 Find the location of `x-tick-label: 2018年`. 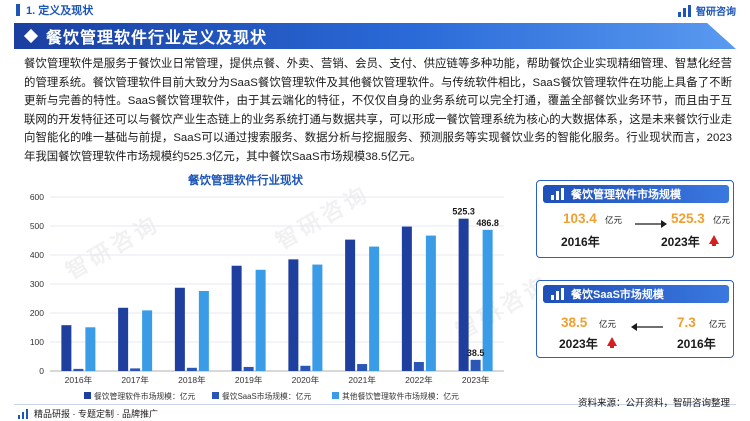

x-tick-label: 2018年 is located at coordinates (192, 380).